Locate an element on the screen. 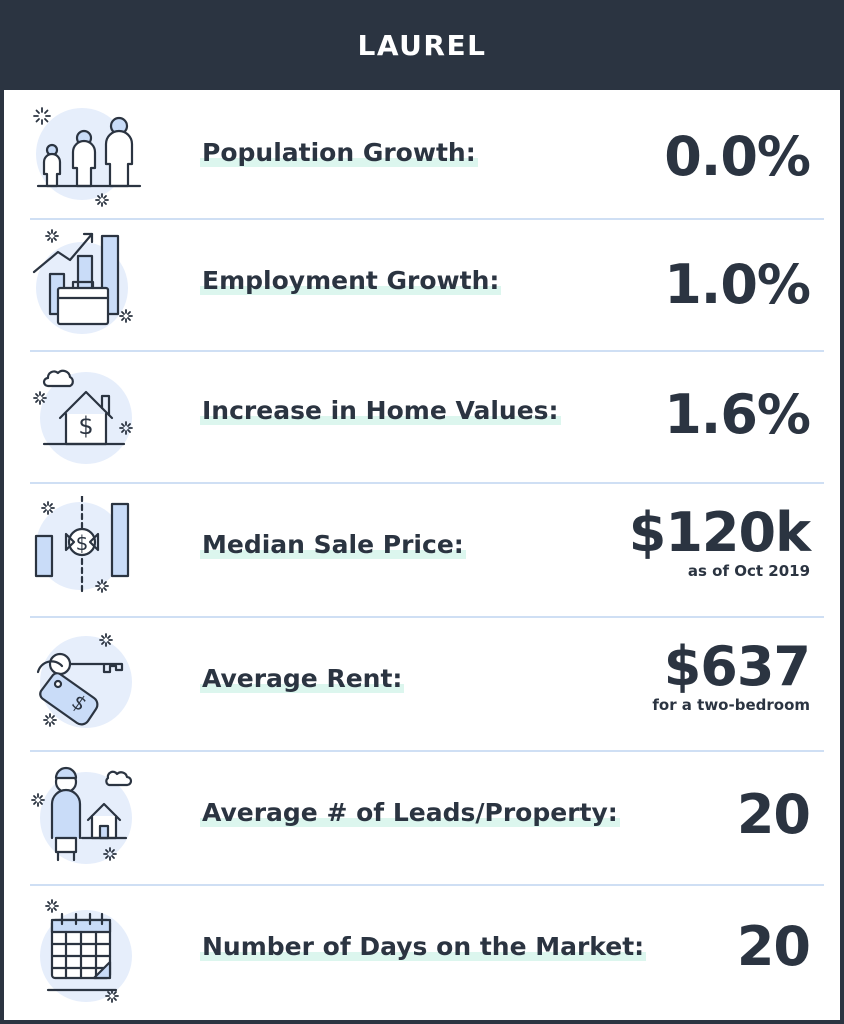 This screenshot has height=1024, width=844. stat-row-employment-growth: Employment Growth: 1.0% is located at coordinates (427, 286).